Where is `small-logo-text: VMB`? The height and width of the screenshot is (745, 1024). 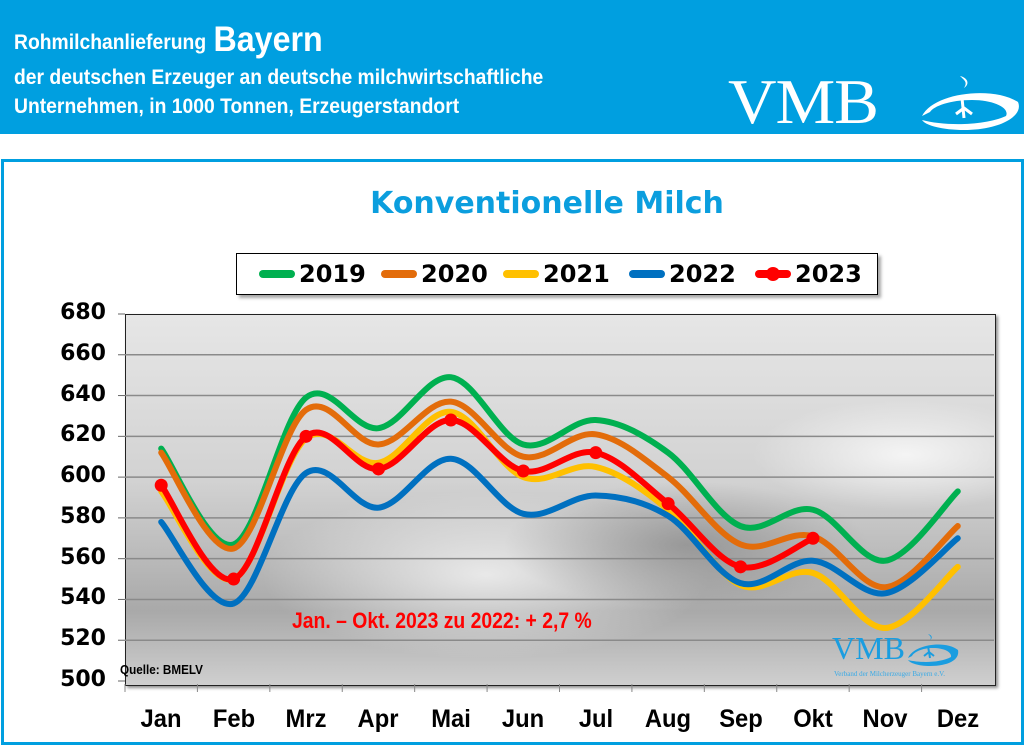 small-logo-text: VMB is located at coordinates (868, 648).